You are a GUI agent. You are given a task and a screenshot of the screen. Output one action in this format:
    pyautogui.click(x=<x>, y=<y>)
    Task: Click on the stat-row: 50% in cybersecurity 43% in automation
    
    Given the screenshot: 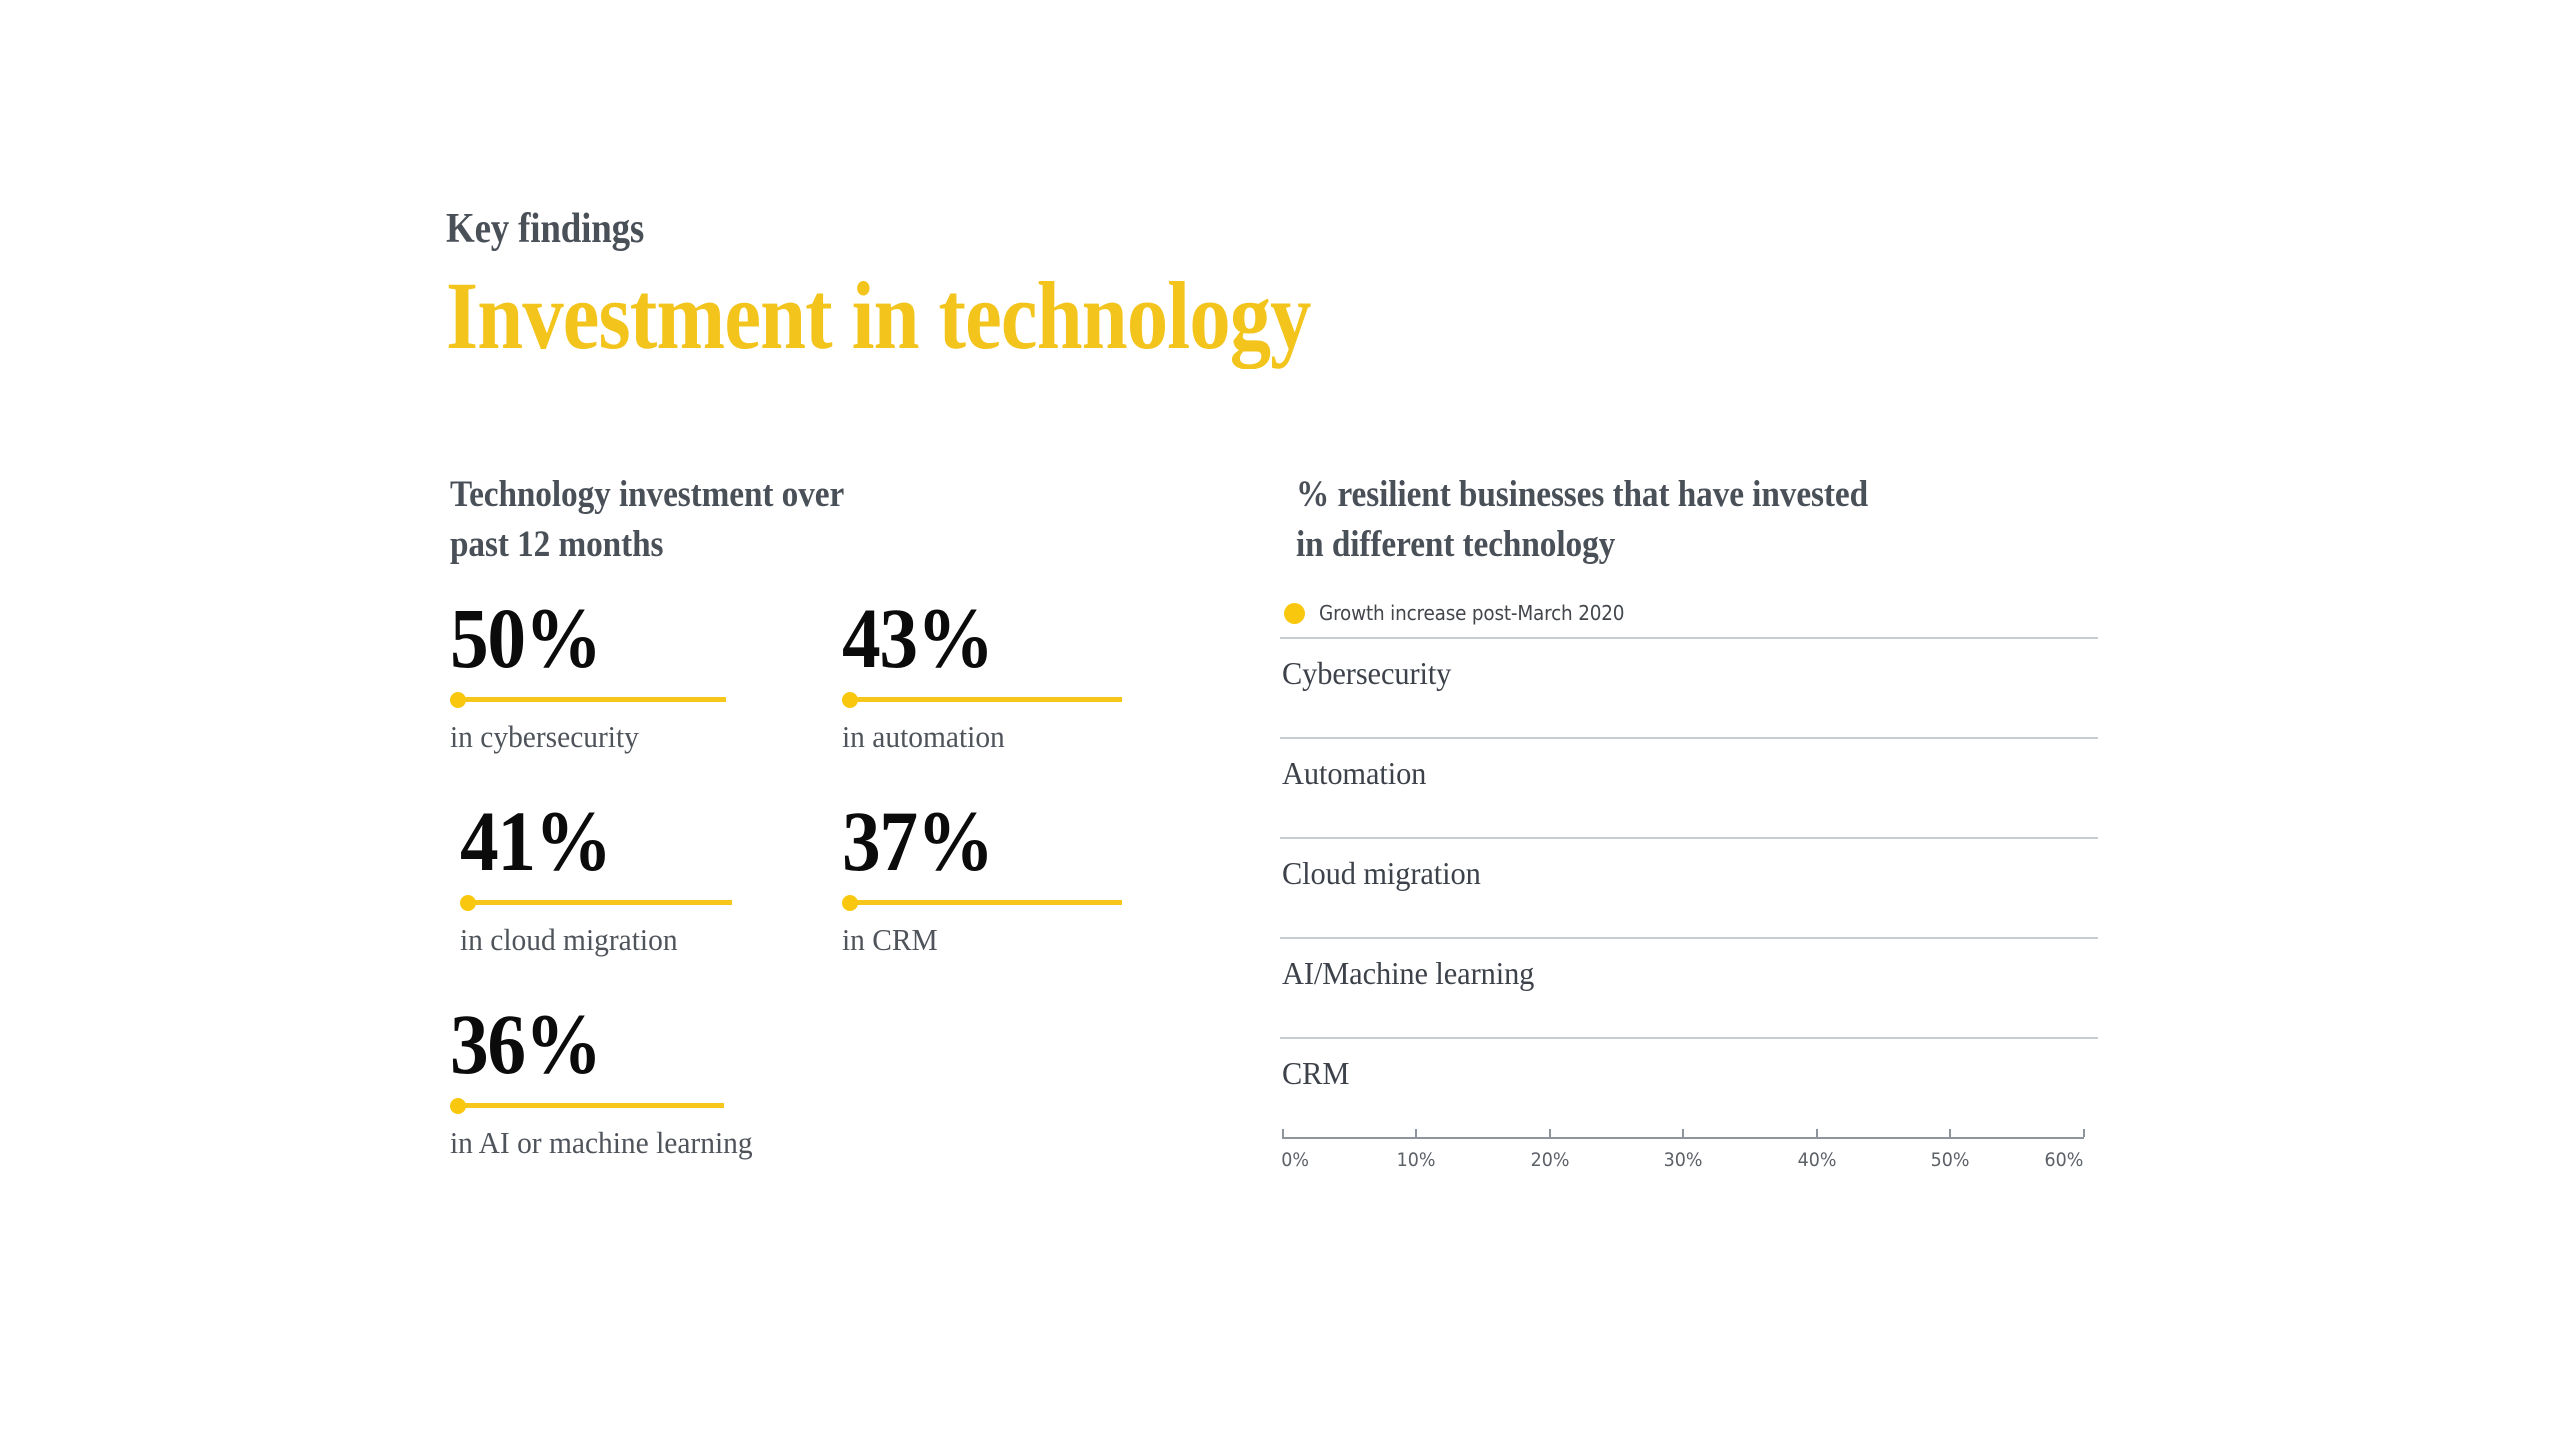 What is the action you would take?
    pyautogui.click(x=830, y=695)
    